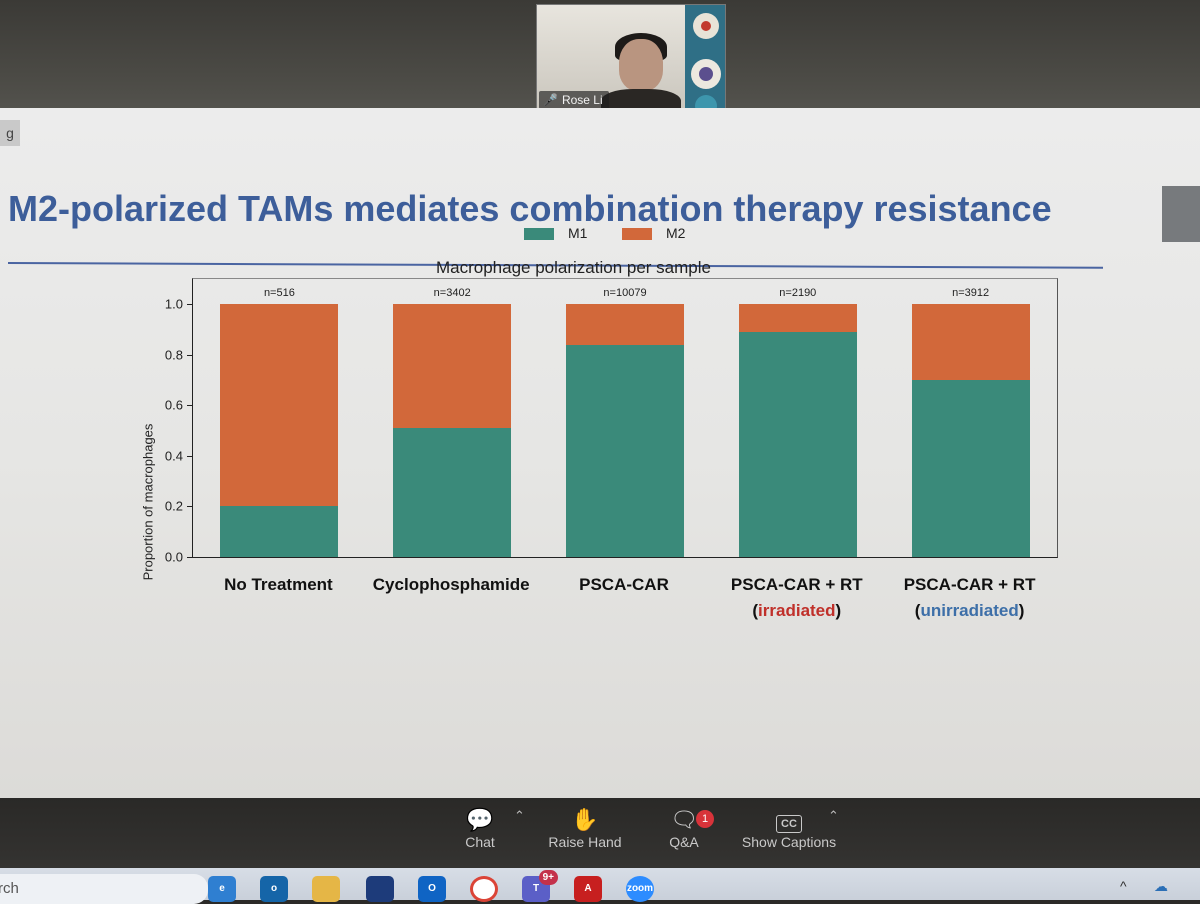  I want to click on hand-icon: ✋, so click(585, 819).